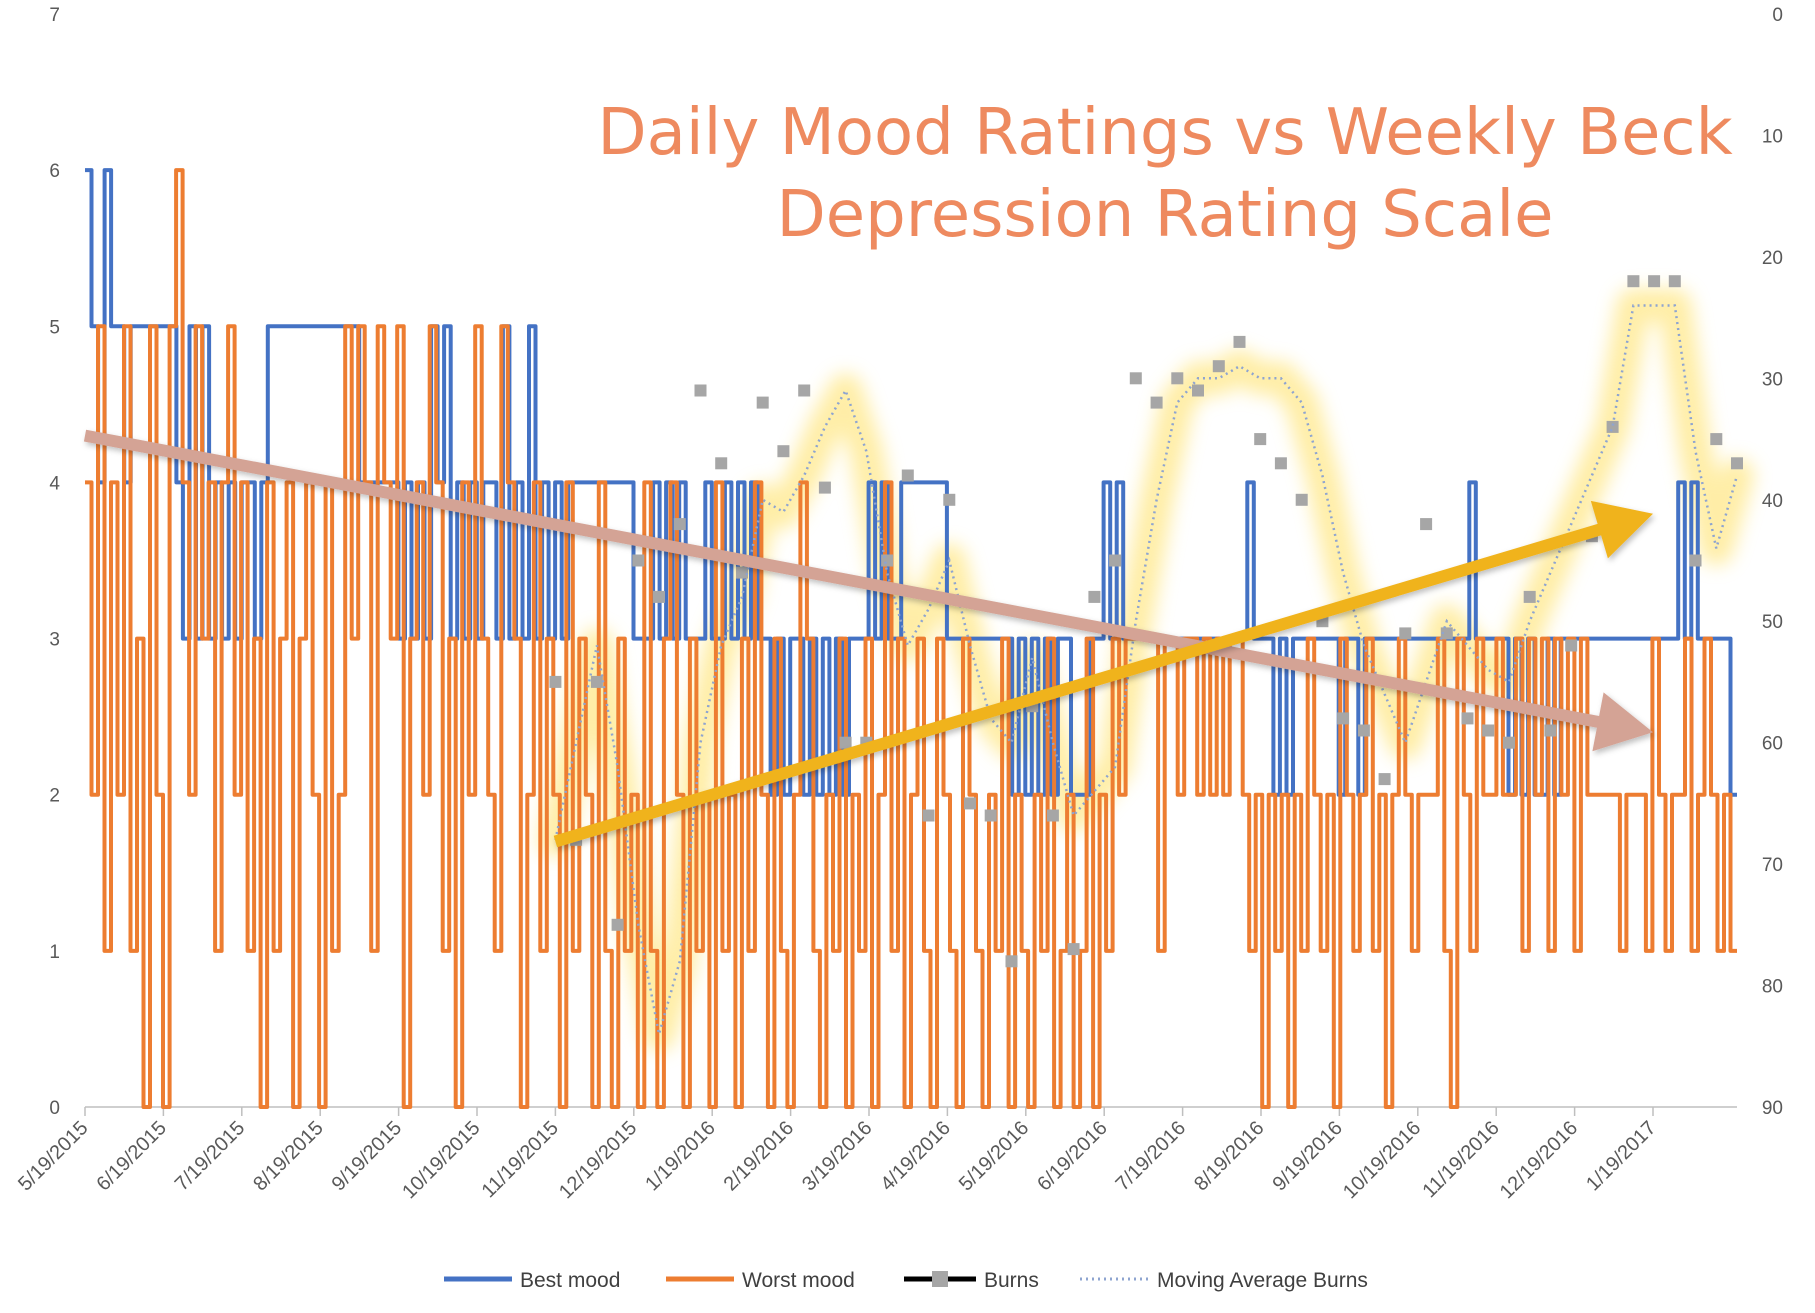 Image resolution: width=1815 pixels, height=1313 pixels. I want to click on x-tick-label: 8/19/2016, so click(1229, 1156).